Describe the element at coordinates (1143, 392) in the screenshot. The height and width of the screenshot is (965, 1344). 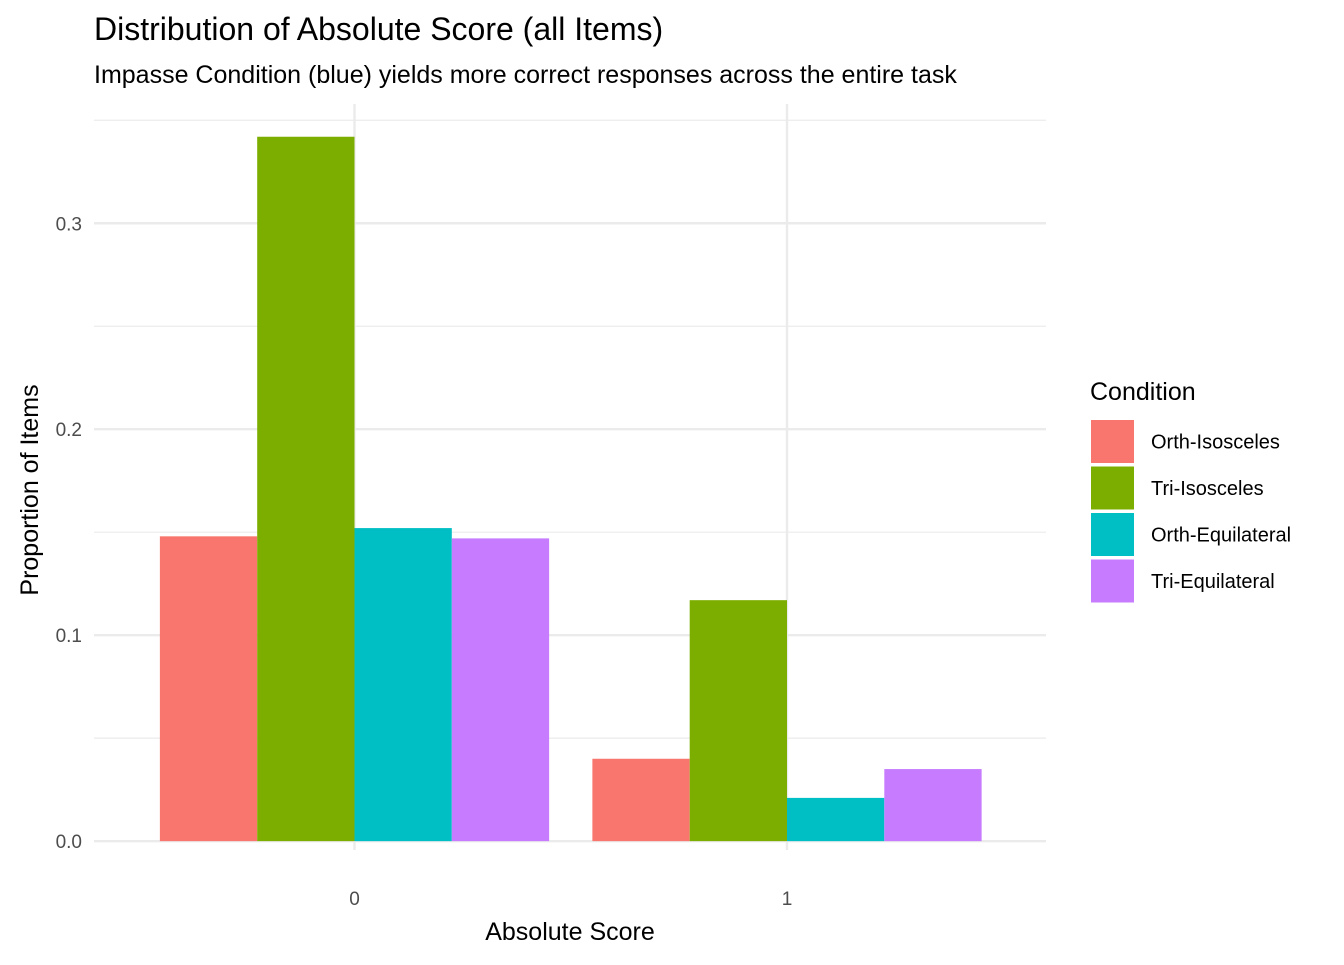
I see `legend-title: Condition` at that location.